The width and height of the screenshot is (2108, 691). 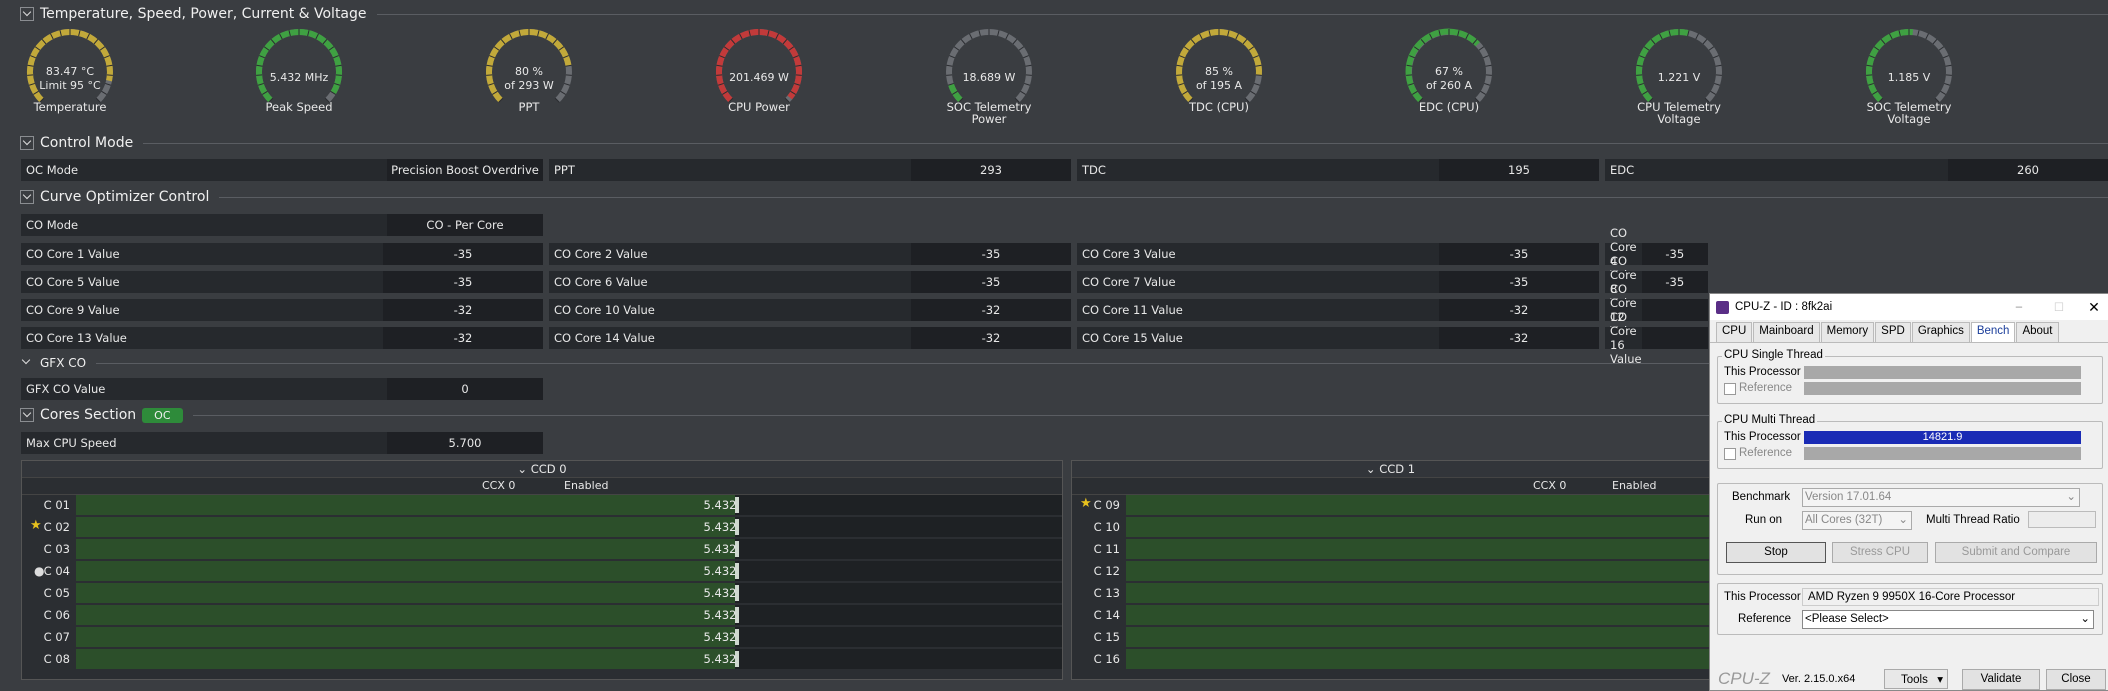 I want to click on co-core-field: CO Core 16 Value, so click(x=1656, y=338).